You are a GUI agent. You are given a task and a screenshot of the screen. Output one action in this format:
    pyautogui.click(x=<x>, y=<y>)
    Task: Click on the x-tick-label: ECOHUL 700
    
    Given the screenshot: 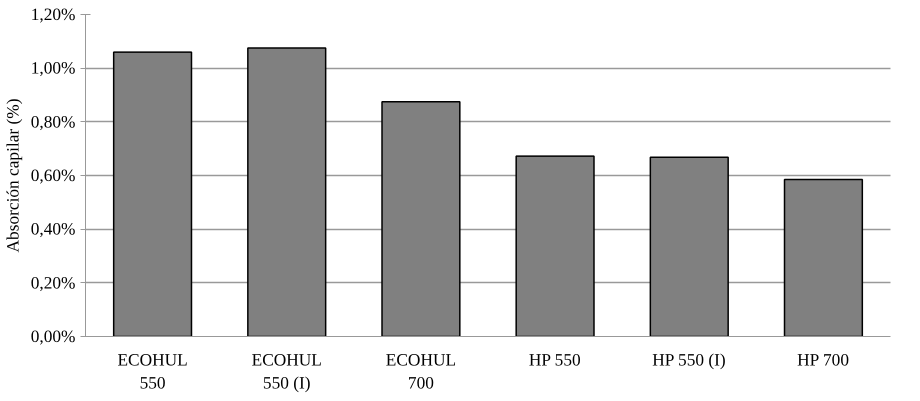 What is the action you would take?
    pyautogui.click(x=421, y=371)
    